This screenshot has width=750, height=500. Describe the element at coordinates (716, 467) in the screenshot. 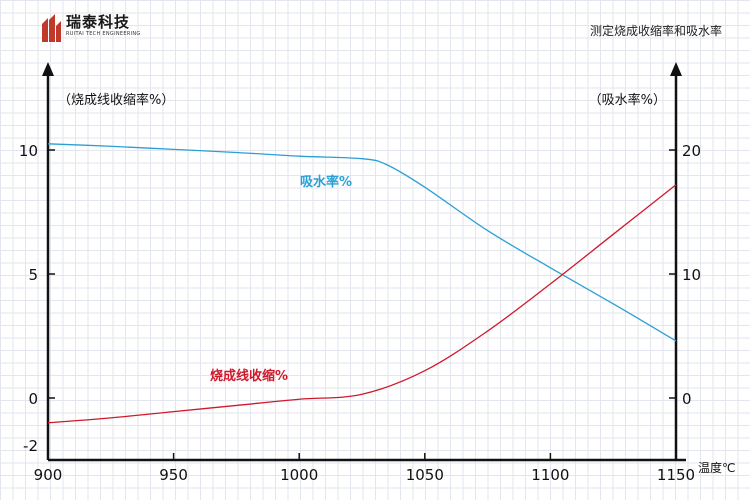

I see `x-axis-label: 温度℃` at that location.